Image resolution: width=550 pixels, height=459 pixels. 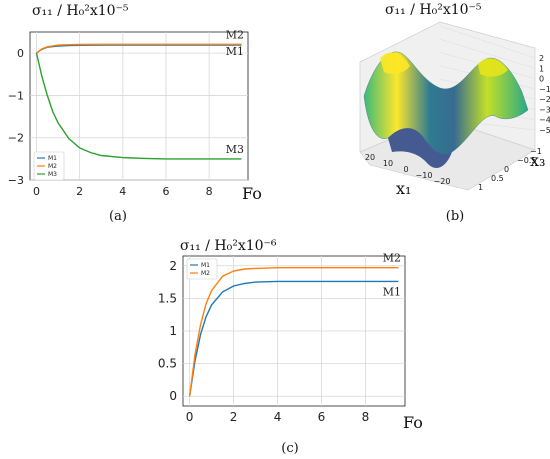 I want to click on panel-a-ticks: 0 2 4 6 8 0 −1 −2 −3, so click(x=110, y=122).